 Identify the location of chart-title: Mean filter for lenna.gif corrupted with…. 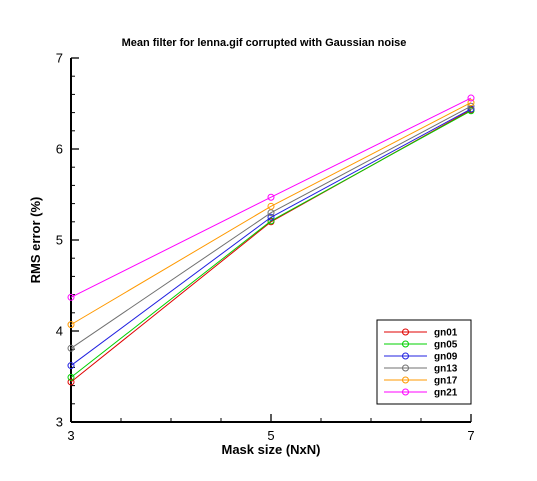
(264, 43).